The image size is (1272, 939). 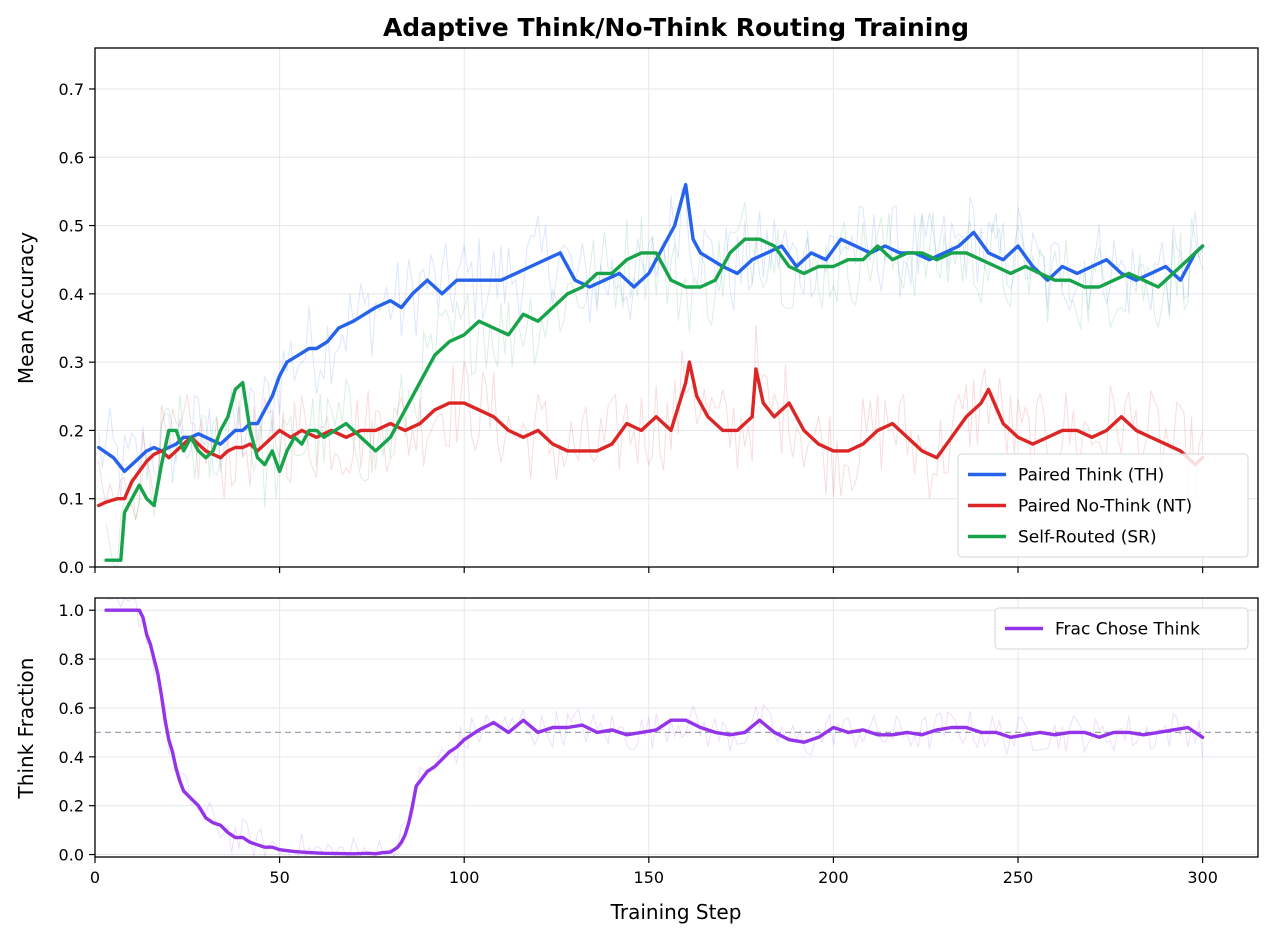 What do you see at coordinates (1091, 476) in the screenshot?
I see `legend-label: Paired Think (TH)` at bounding box center [1091, 476].